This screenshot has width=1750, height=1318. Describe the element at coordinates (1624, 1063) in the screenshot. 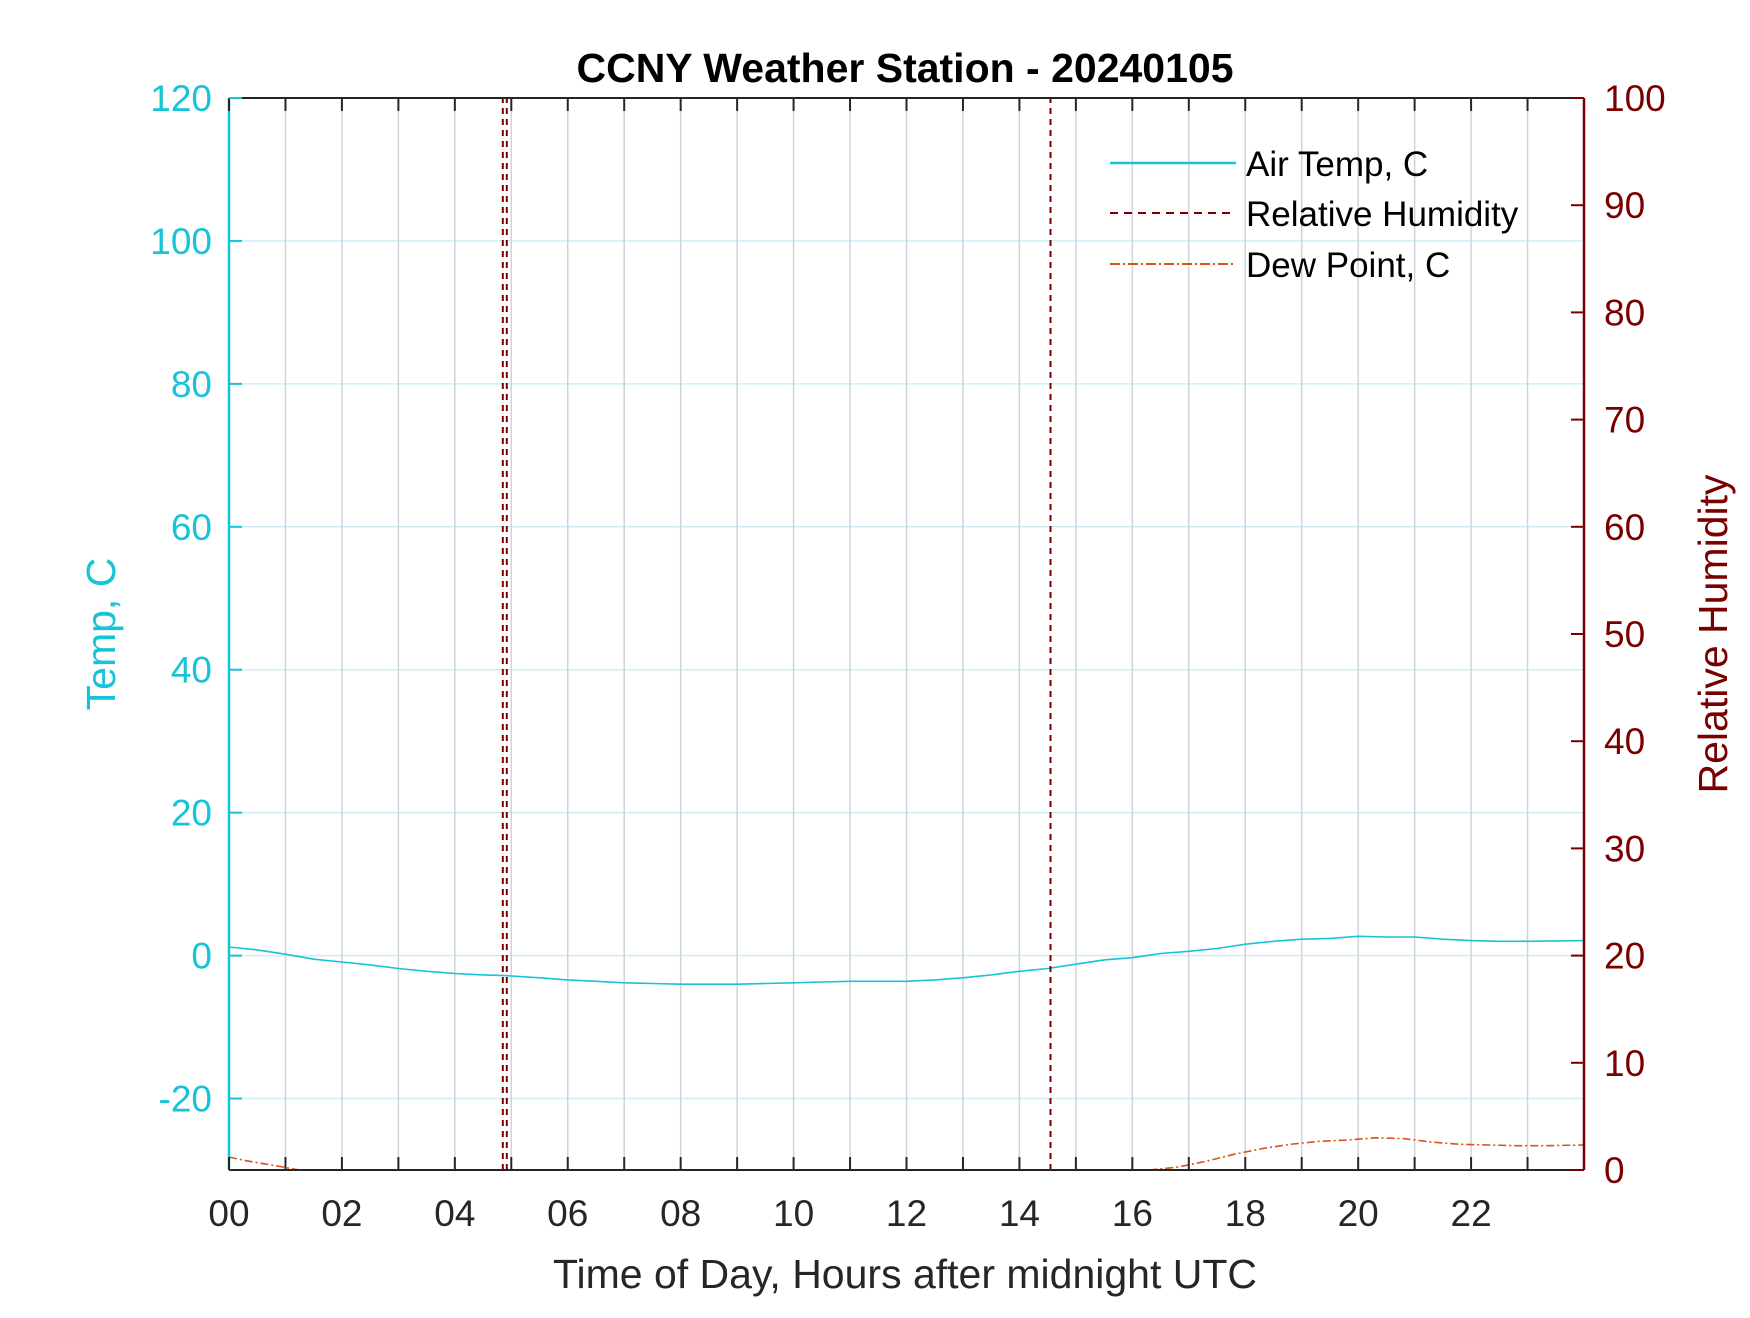

I see `y-right-tick-label: 10` at that location.